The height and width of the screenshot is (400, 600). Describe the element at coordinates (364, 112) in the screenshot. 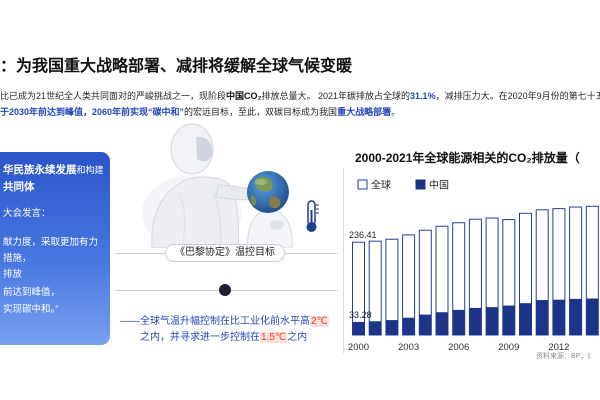

I see `intro-highlight: 重大战略部署` at that location.